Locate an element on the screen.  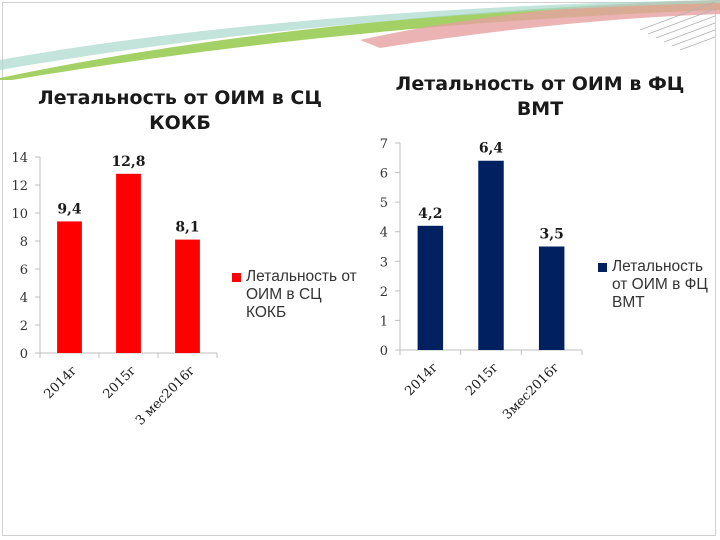
left-y-tick-label: 14 is located at coordinates (19, 158).